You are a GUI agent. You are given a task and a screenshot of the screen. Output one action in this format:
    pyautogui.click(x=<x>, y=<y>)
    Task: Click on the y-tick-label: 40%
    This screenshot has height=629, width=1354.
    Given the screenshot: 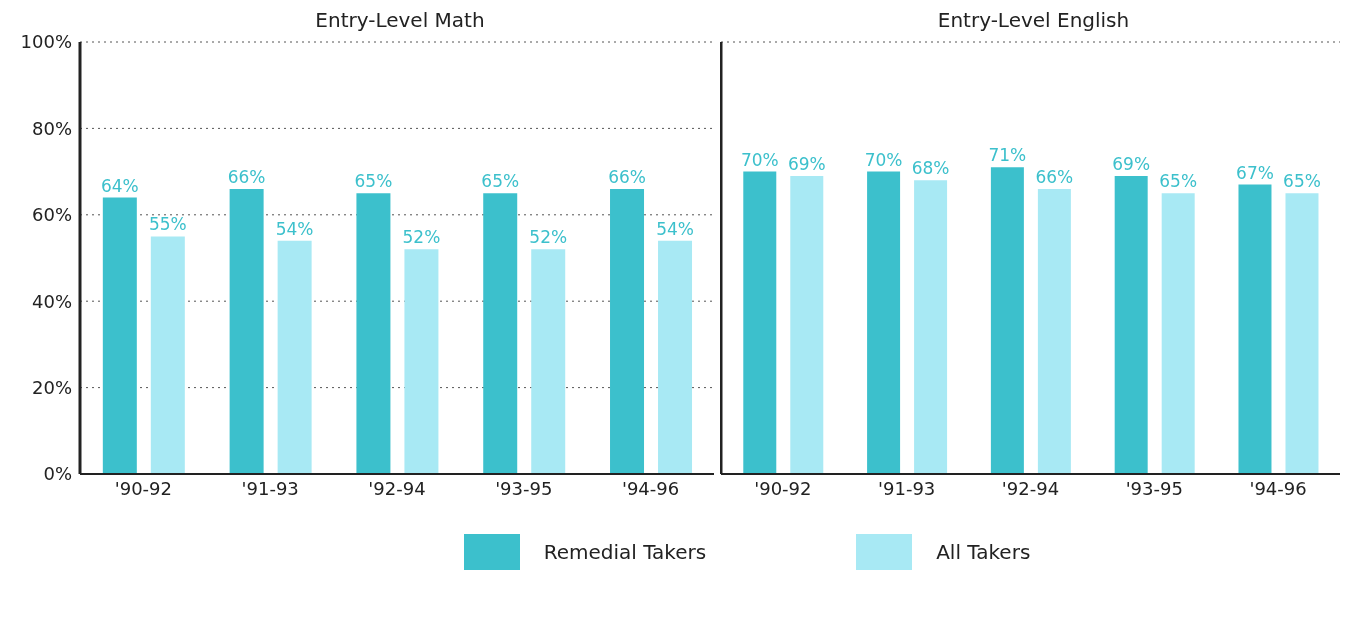 What is the action you would take?
    pyautogui.click(x=51, y=301)
    